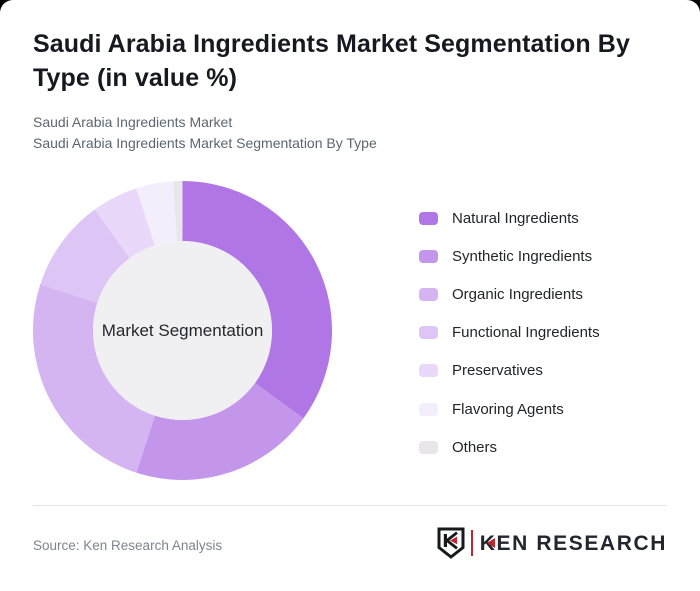 The height and width of the screenshot is (591, 700). I want to click on legend-label: Synthetic Ingredients, so click(522, 256).